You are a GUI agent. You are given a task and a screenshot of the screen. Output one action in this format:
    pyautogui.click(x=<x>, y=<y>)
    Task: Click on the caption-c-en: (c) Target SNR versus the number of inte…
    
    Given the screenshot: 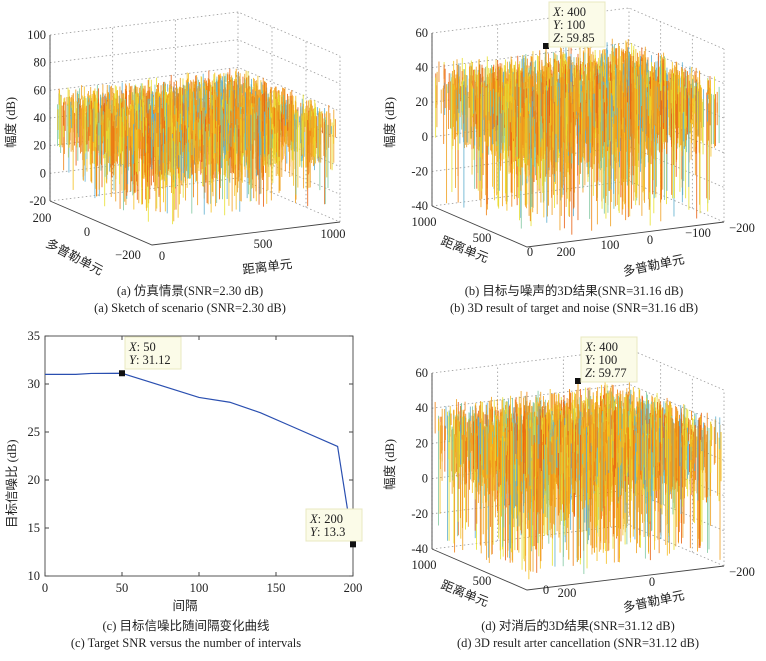 What is the action you would take?
    pyautogui.click(x=186, y=643)
    